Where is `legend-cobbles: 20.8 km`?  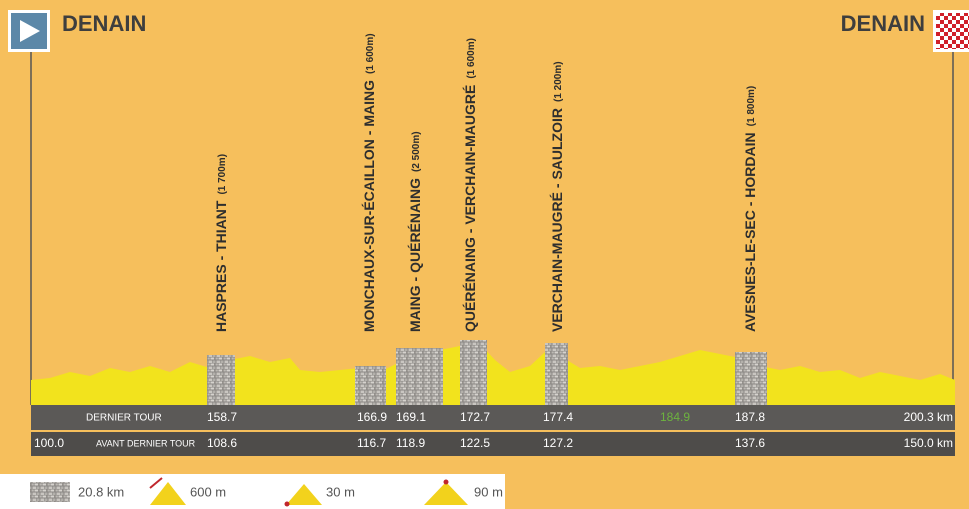
legend-cobbles: 20.8 km is located at coordinates (101, 491).